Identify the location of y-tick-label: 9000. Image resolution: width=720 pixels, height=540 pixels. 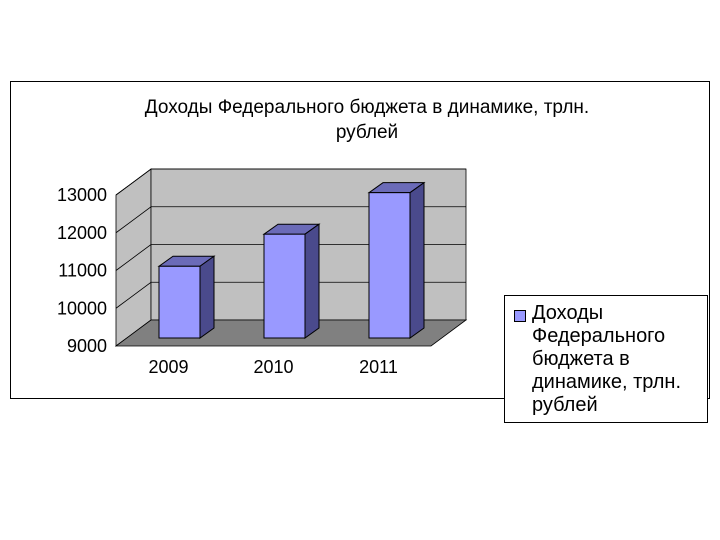
(87, 346).